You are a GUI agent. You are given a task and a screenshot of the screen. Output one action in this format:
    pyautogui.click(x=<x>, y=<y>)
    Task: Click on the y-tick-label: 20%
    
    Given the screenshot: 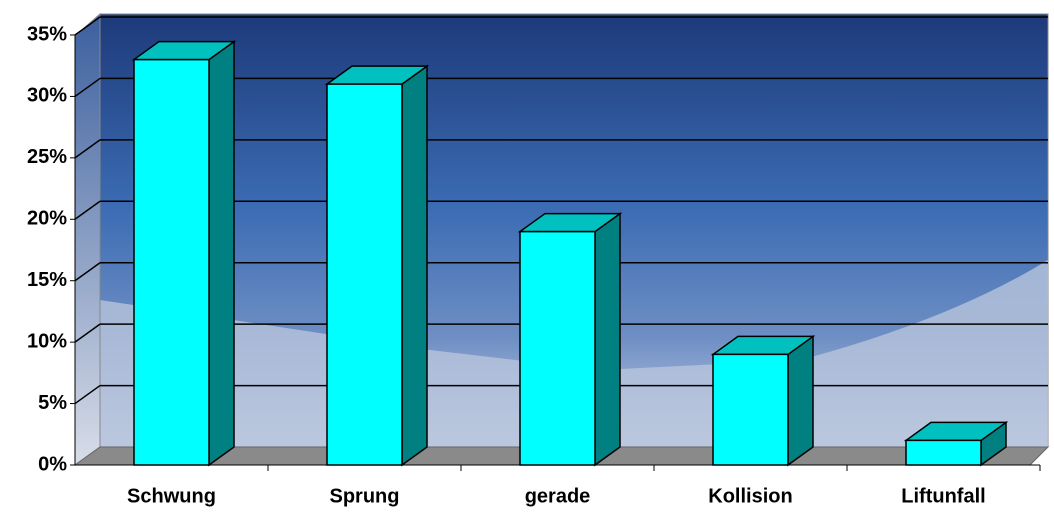 What is the action you would take?
    pyautogui.click(x=47, y=219)
    